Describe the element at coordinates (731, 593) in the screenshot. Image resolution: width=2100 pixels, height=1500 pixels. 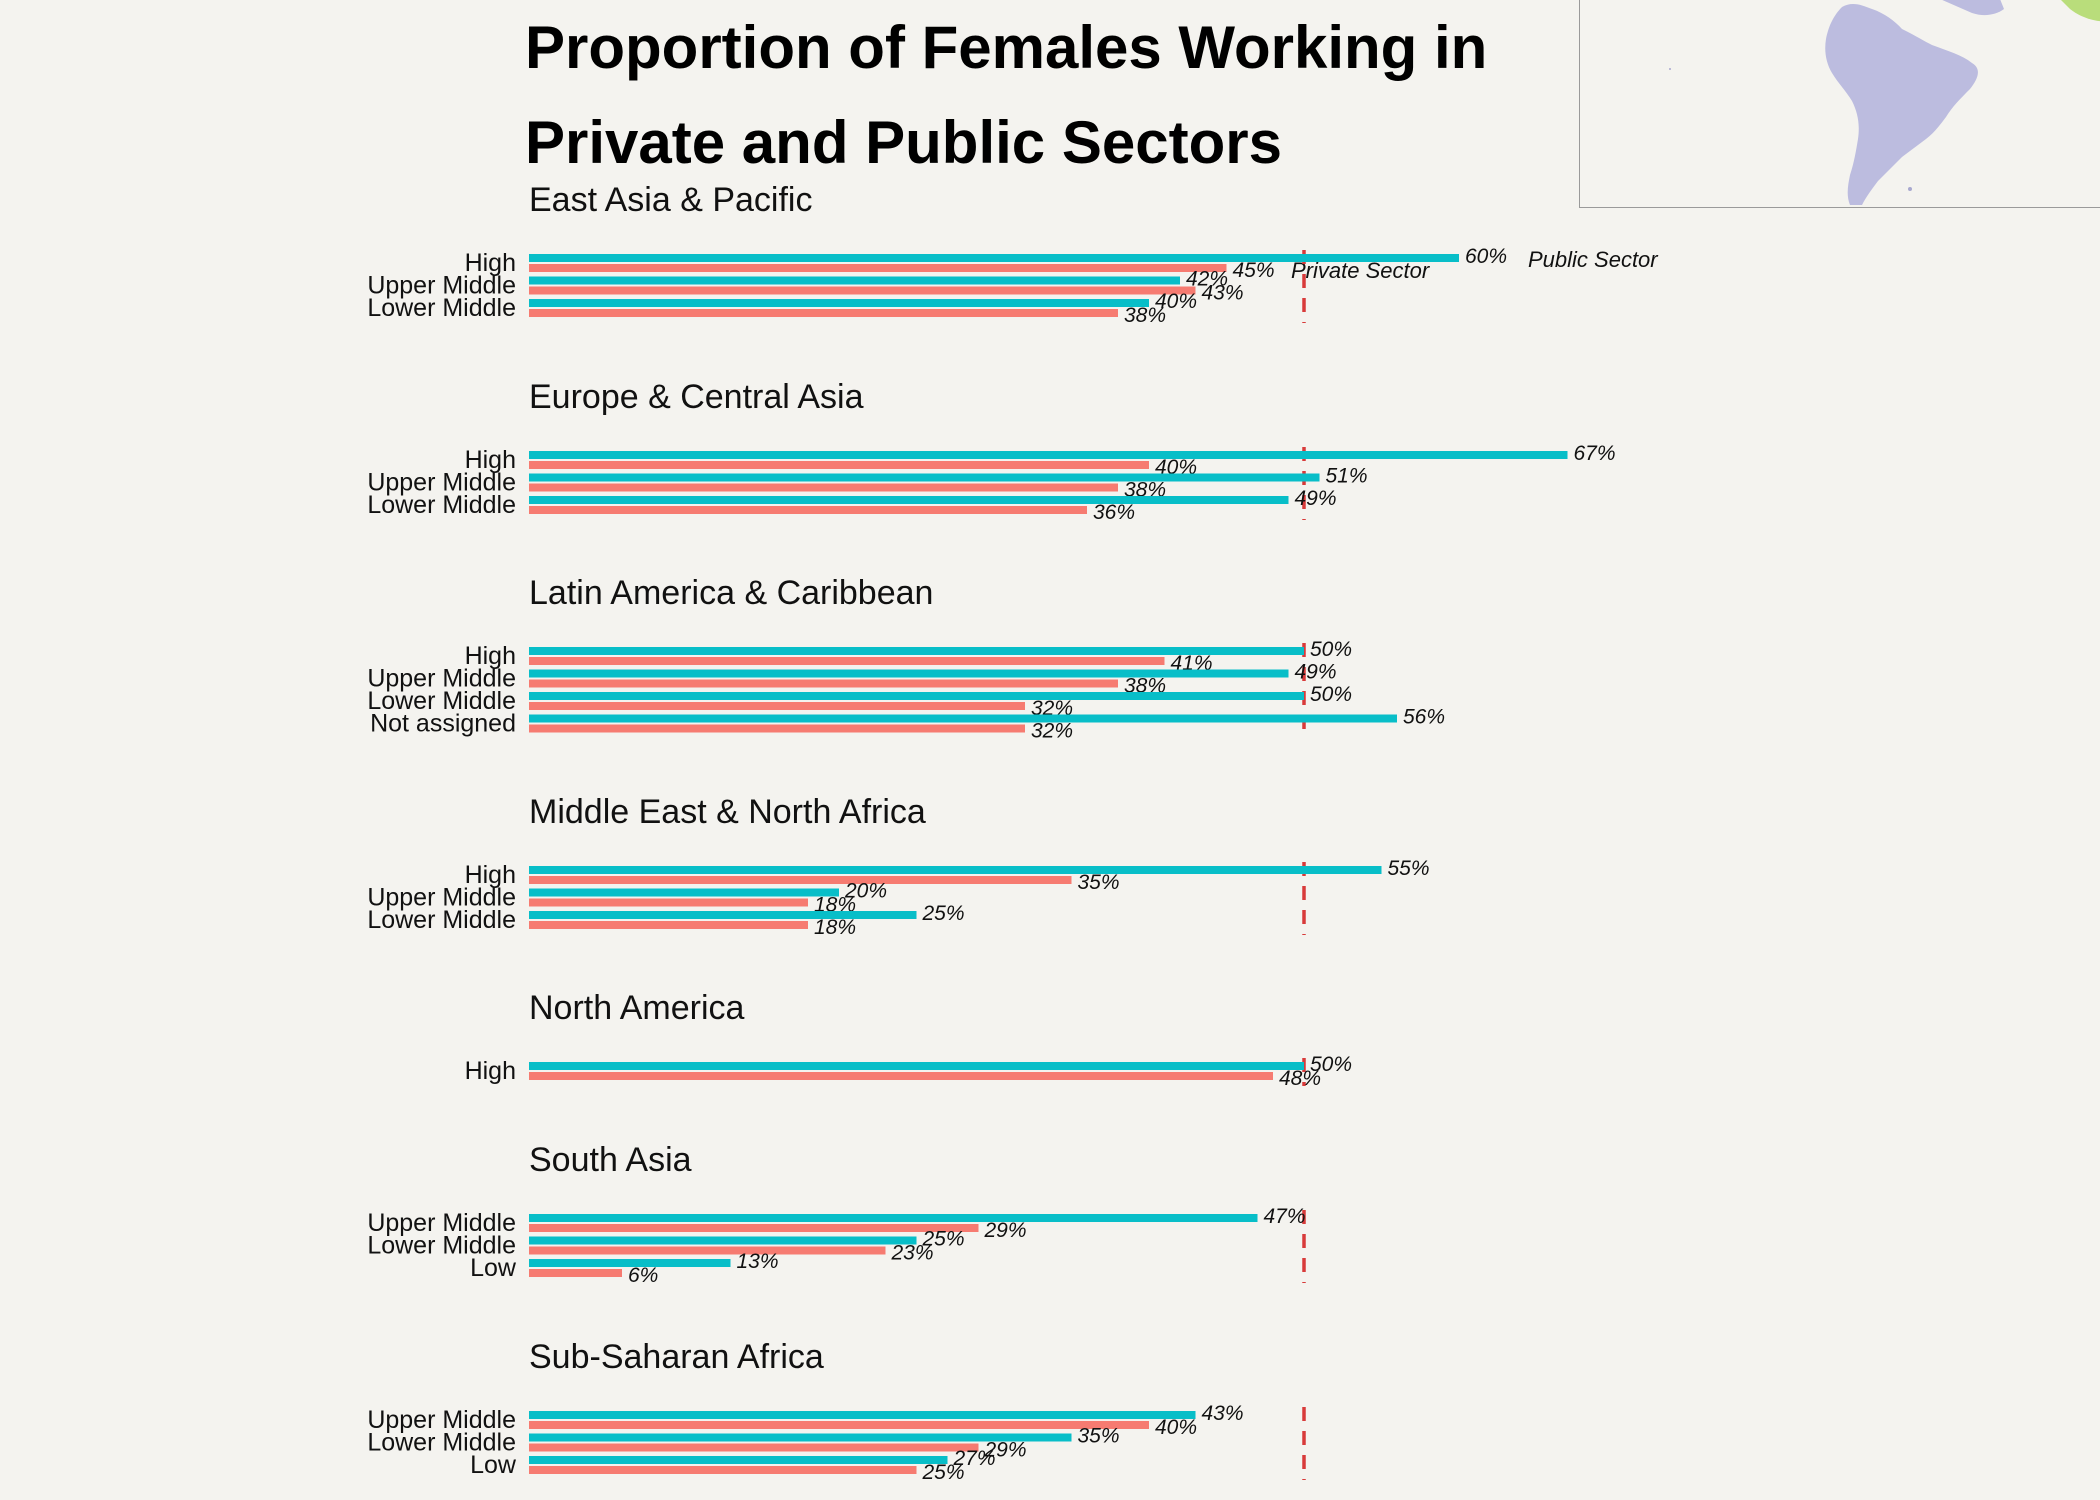
I see `panel-title: Latin America & Caribbean` at that location.